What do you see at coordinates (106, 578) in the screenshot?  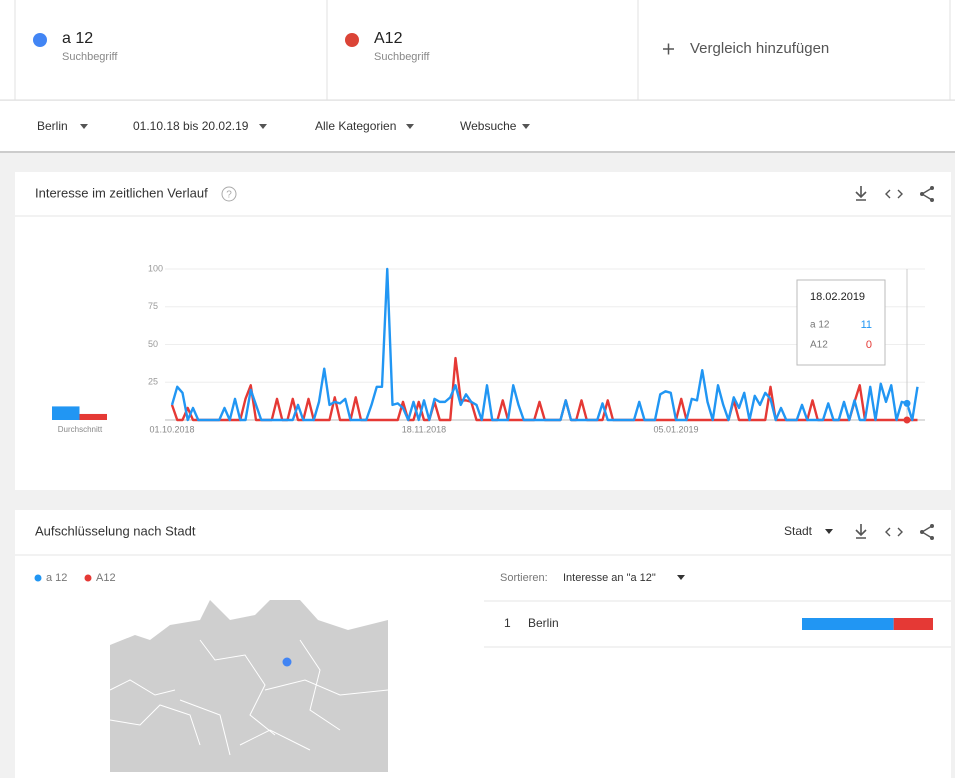 I see `legend-label: A12` at bounding box center [106, 578].